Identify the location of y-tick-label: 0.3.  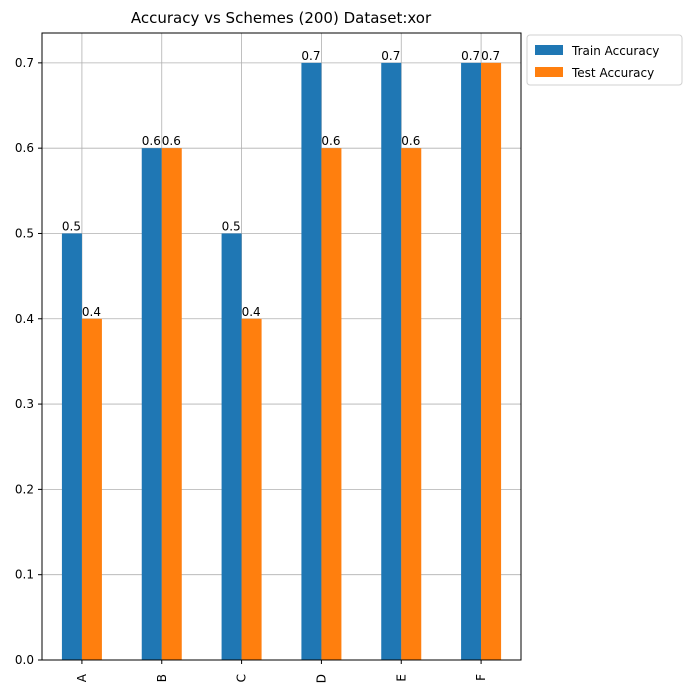
(24, 404).